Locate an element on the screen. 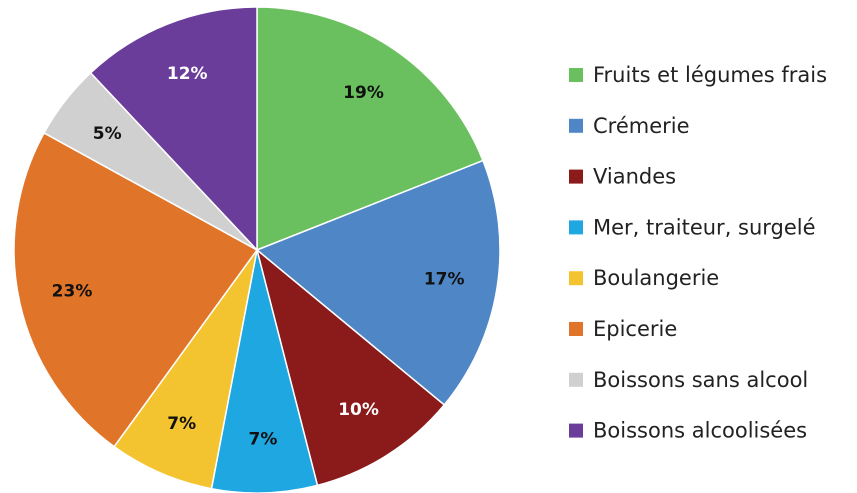 The height and width of the screenshot is (493, 857). legend-label: Boulangerie is located at coordinates (656, 278).